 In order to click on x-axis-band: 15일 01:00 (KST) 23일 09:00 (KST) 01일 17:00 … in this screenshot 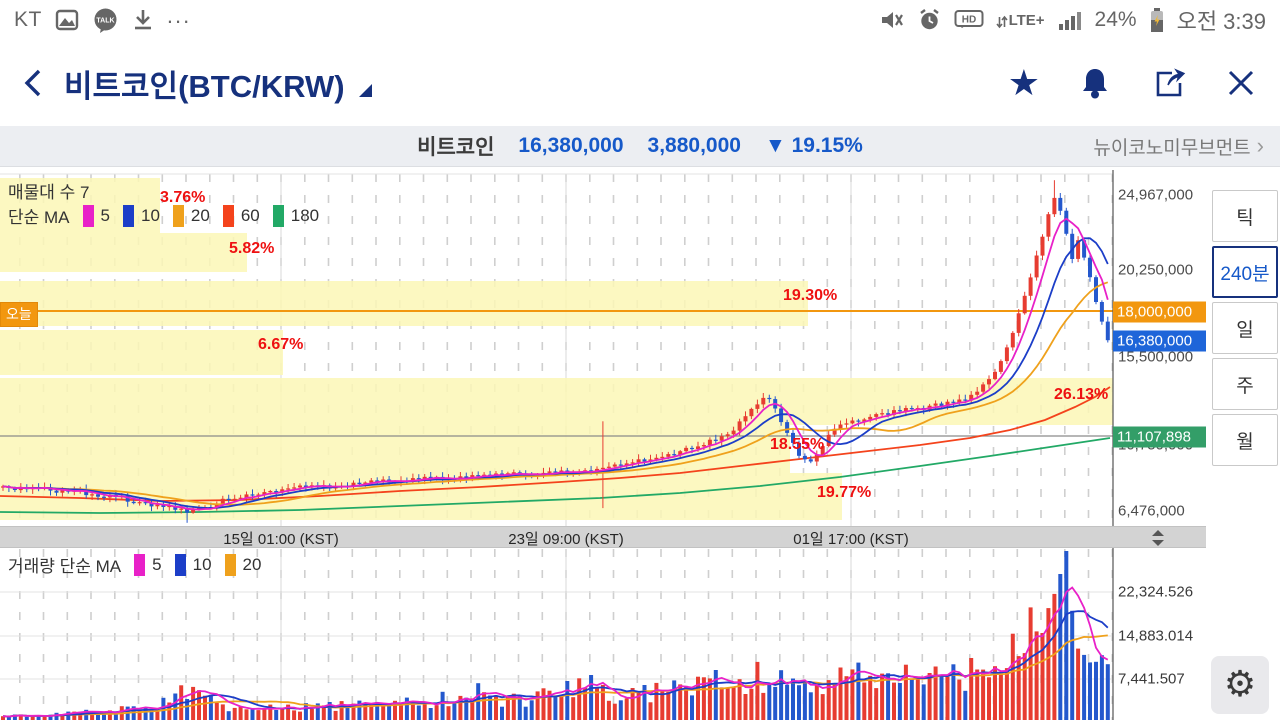, I will do `click(603, 537)`.